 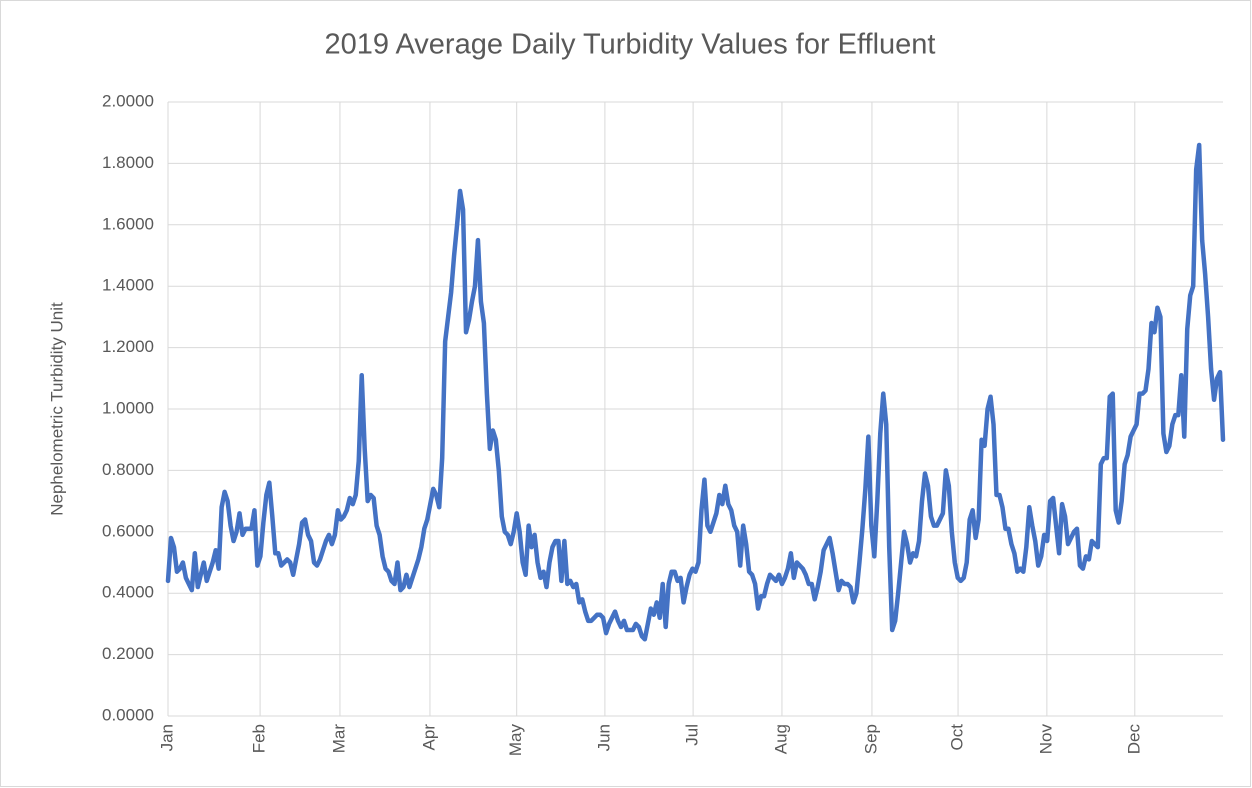 What do you see at coordinates (56, 409) in the screenshot?
I see `y-axis-label: Nephelometric Turbidity Unit` at bounding box center [56, 409].